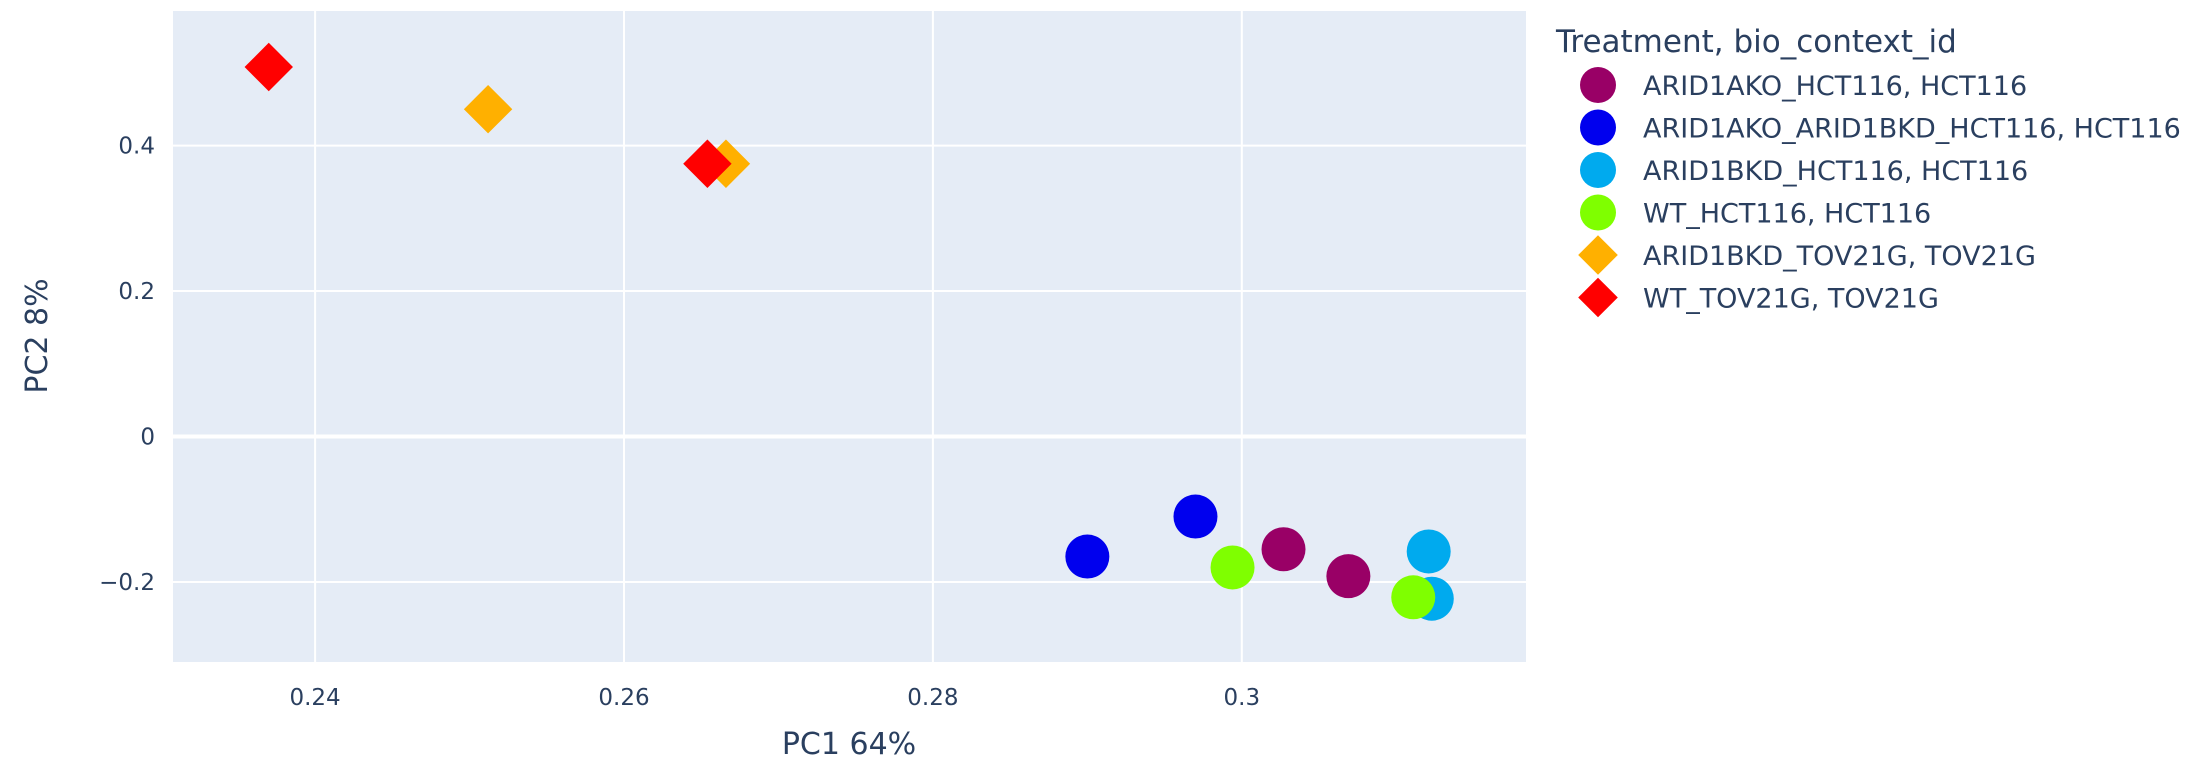 The image size is (2208, 768). What do you see at coordinates (1791, 299) in the screenshot?
I see `legend-entry-label: WT_TOV21G, TOV21G` at bounding box center [1791, 299].